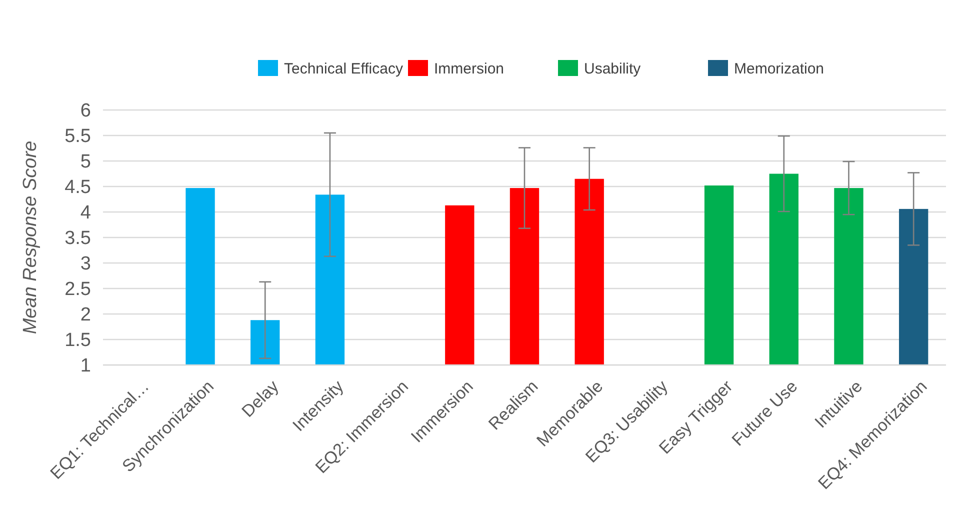 This screenshot has height=513, width=962. What do you see at coordinates (30, 237) in the screenshot?
I see `y-axis-title: Mean Response Score` at bounding box center [30, 237].